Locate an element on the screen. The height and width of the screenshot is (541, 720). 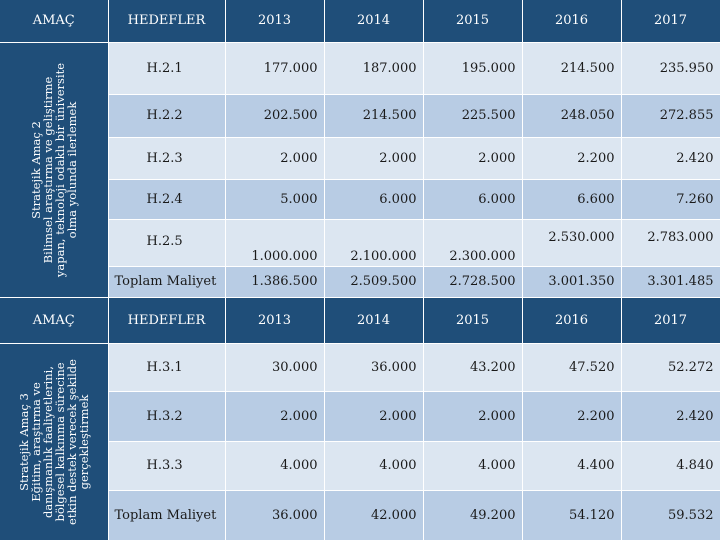
table-row: H.2.4 5.000 6.000 6.000 6.600 7.260 is located at coordinates (360, 199).